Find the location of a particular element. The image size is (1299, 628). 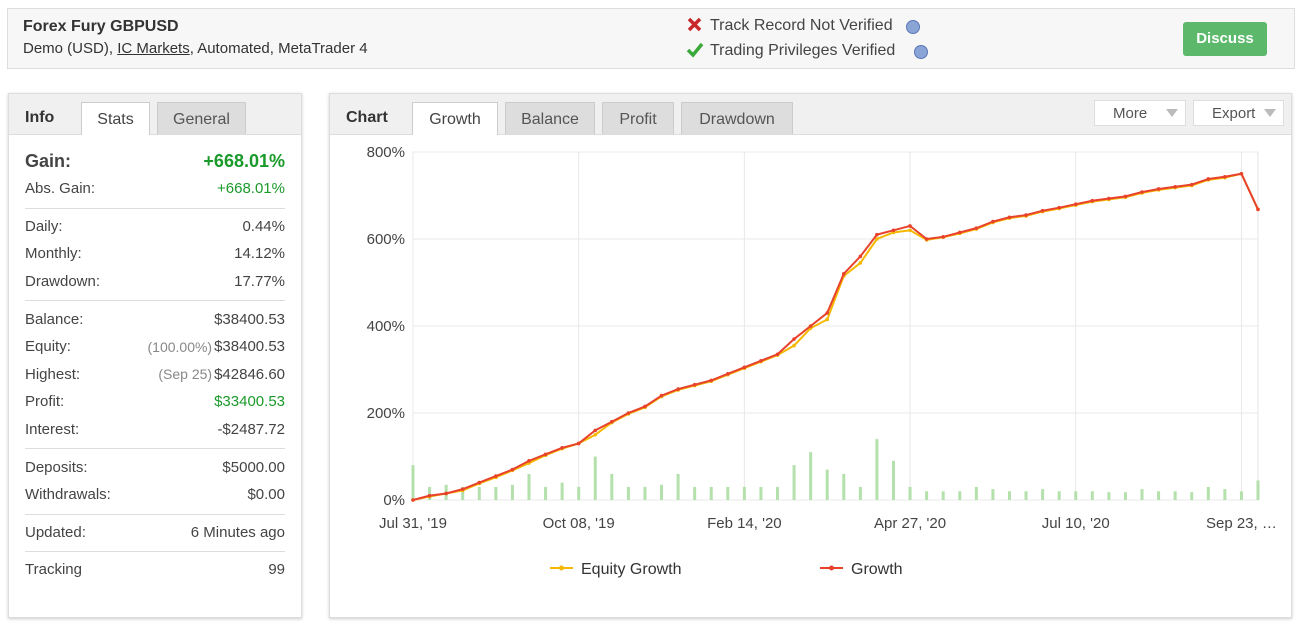

info-row: Balance: $38400.53 is located at coordinates (155, 319).